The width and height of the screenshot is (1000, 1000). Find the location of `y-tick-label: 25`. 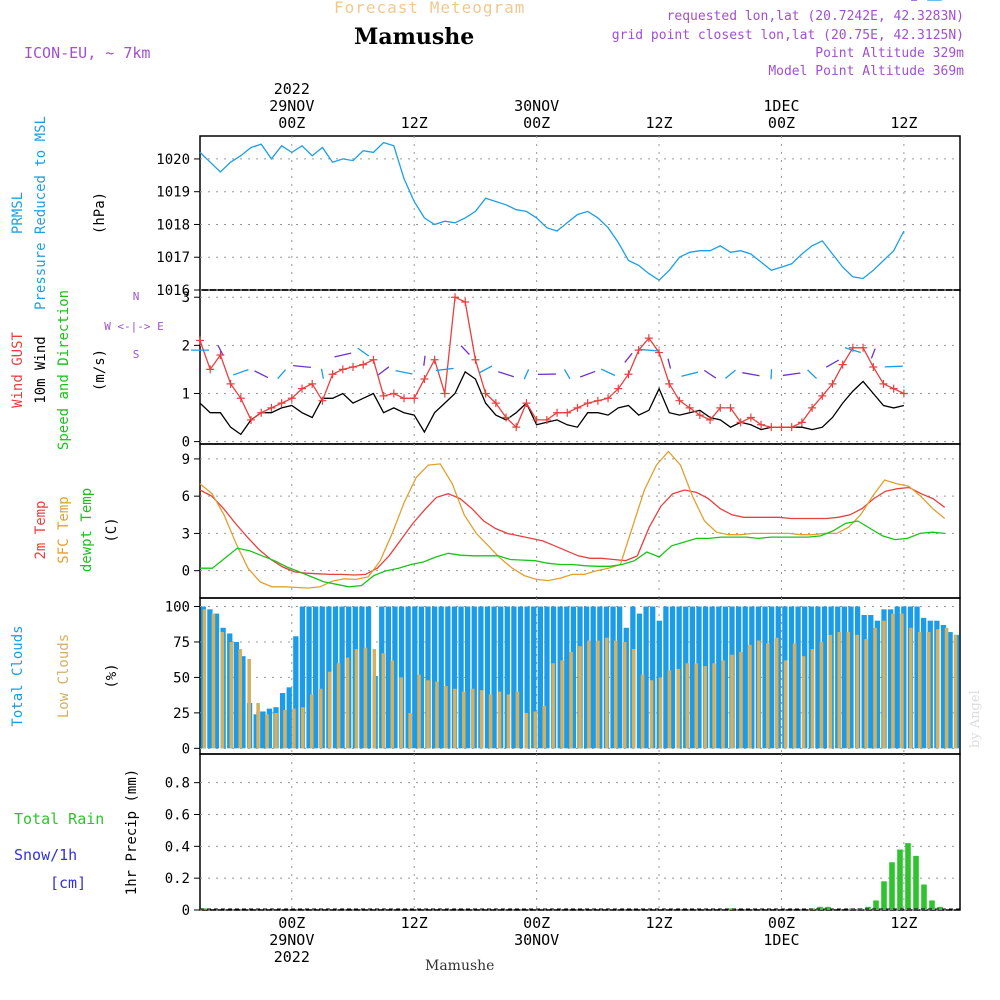

y-tick-label: 25 is located at coordinates (181, 714).